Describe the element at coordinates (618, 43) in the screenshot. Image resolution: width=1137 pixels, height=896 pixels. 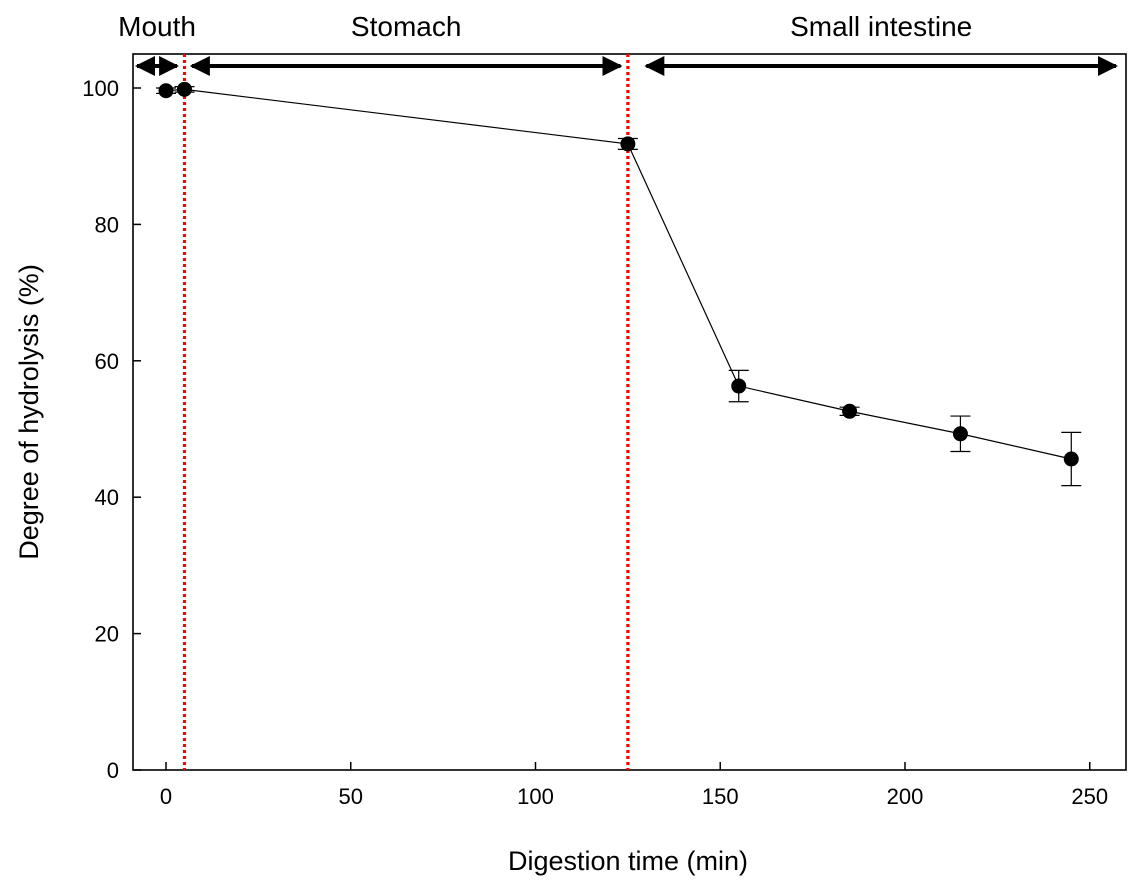
I see `phase-annotations: Mouth Stomach Small intestine` at that location.